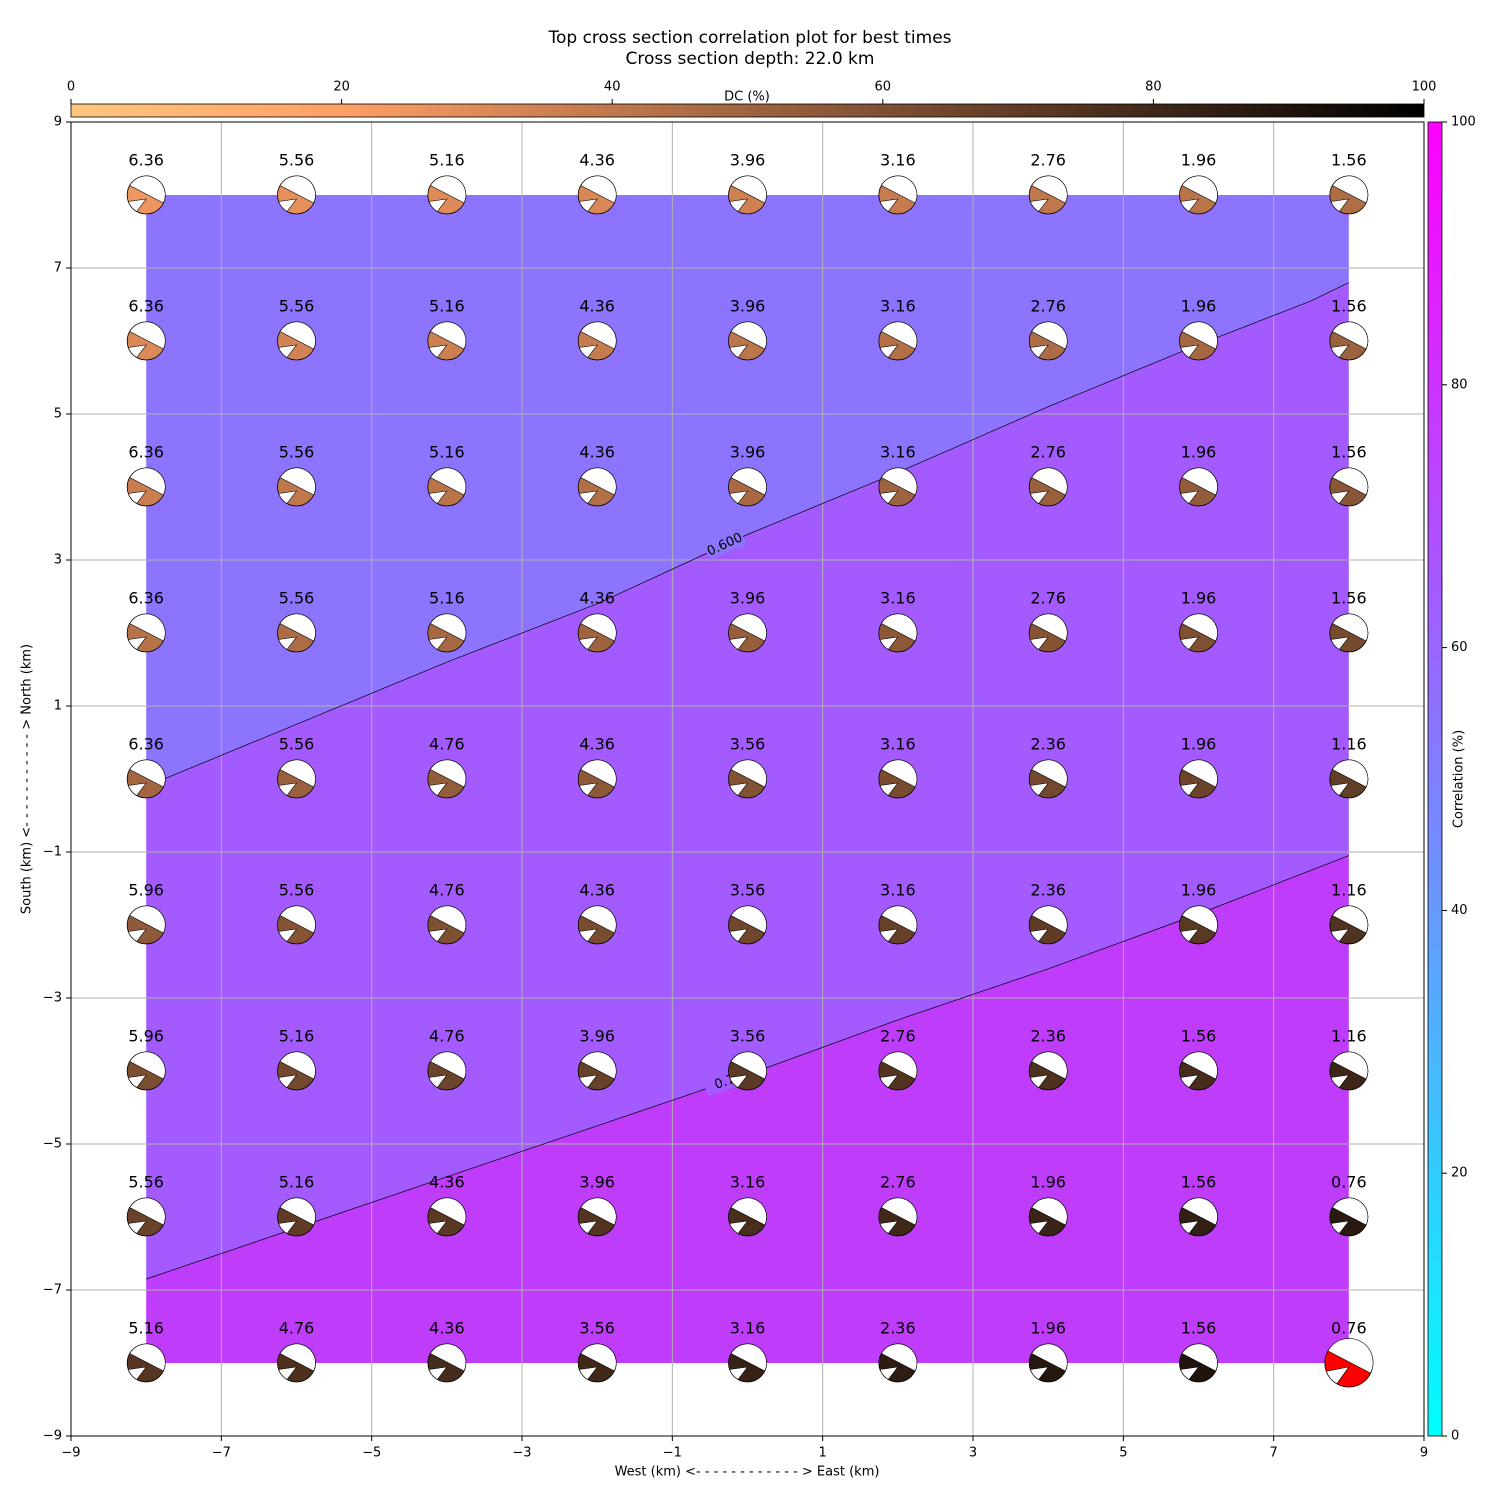  Describe the element at coordinates (747, 110) in the screenshot. I see `dc-colorbar` at that location.